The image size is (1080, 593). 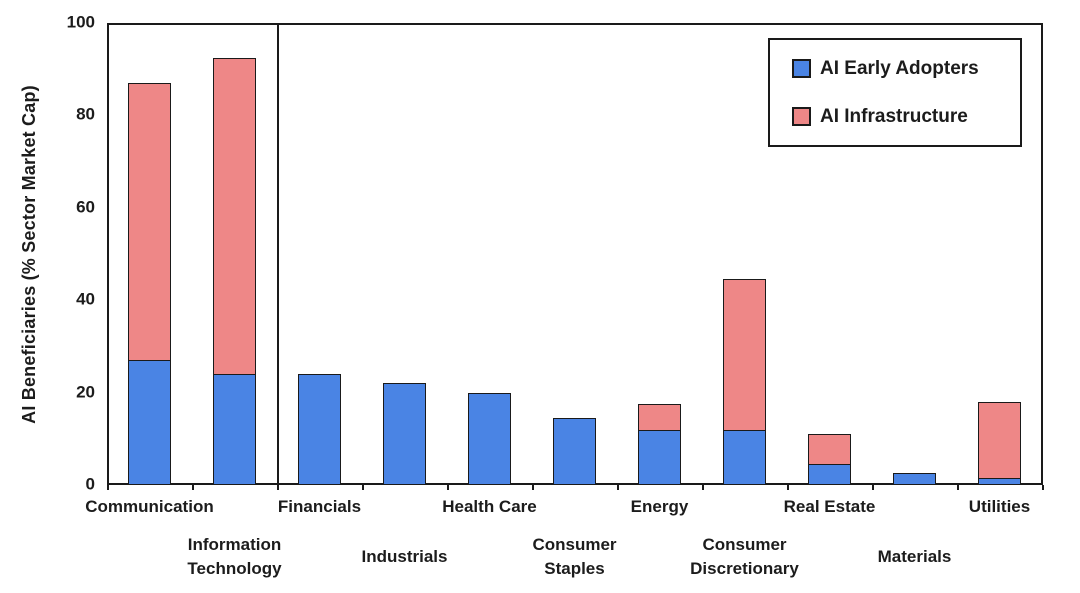 What do you see at coordinates (659, 457) in the screenshot?
I see `bar-segment-energy-ai-early-adopters` at bounding box center [659, 457].